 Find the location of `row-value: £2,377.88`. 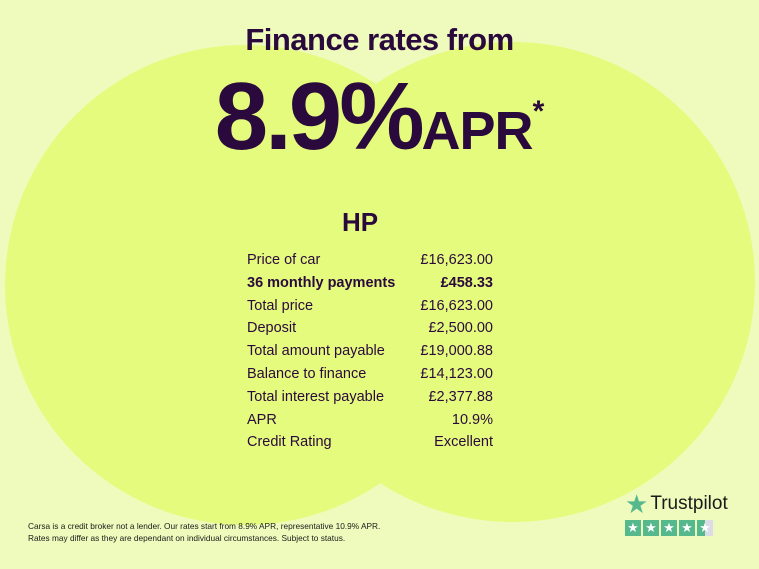

row-value: £2,377.88 is located at coordinates (460, 396).